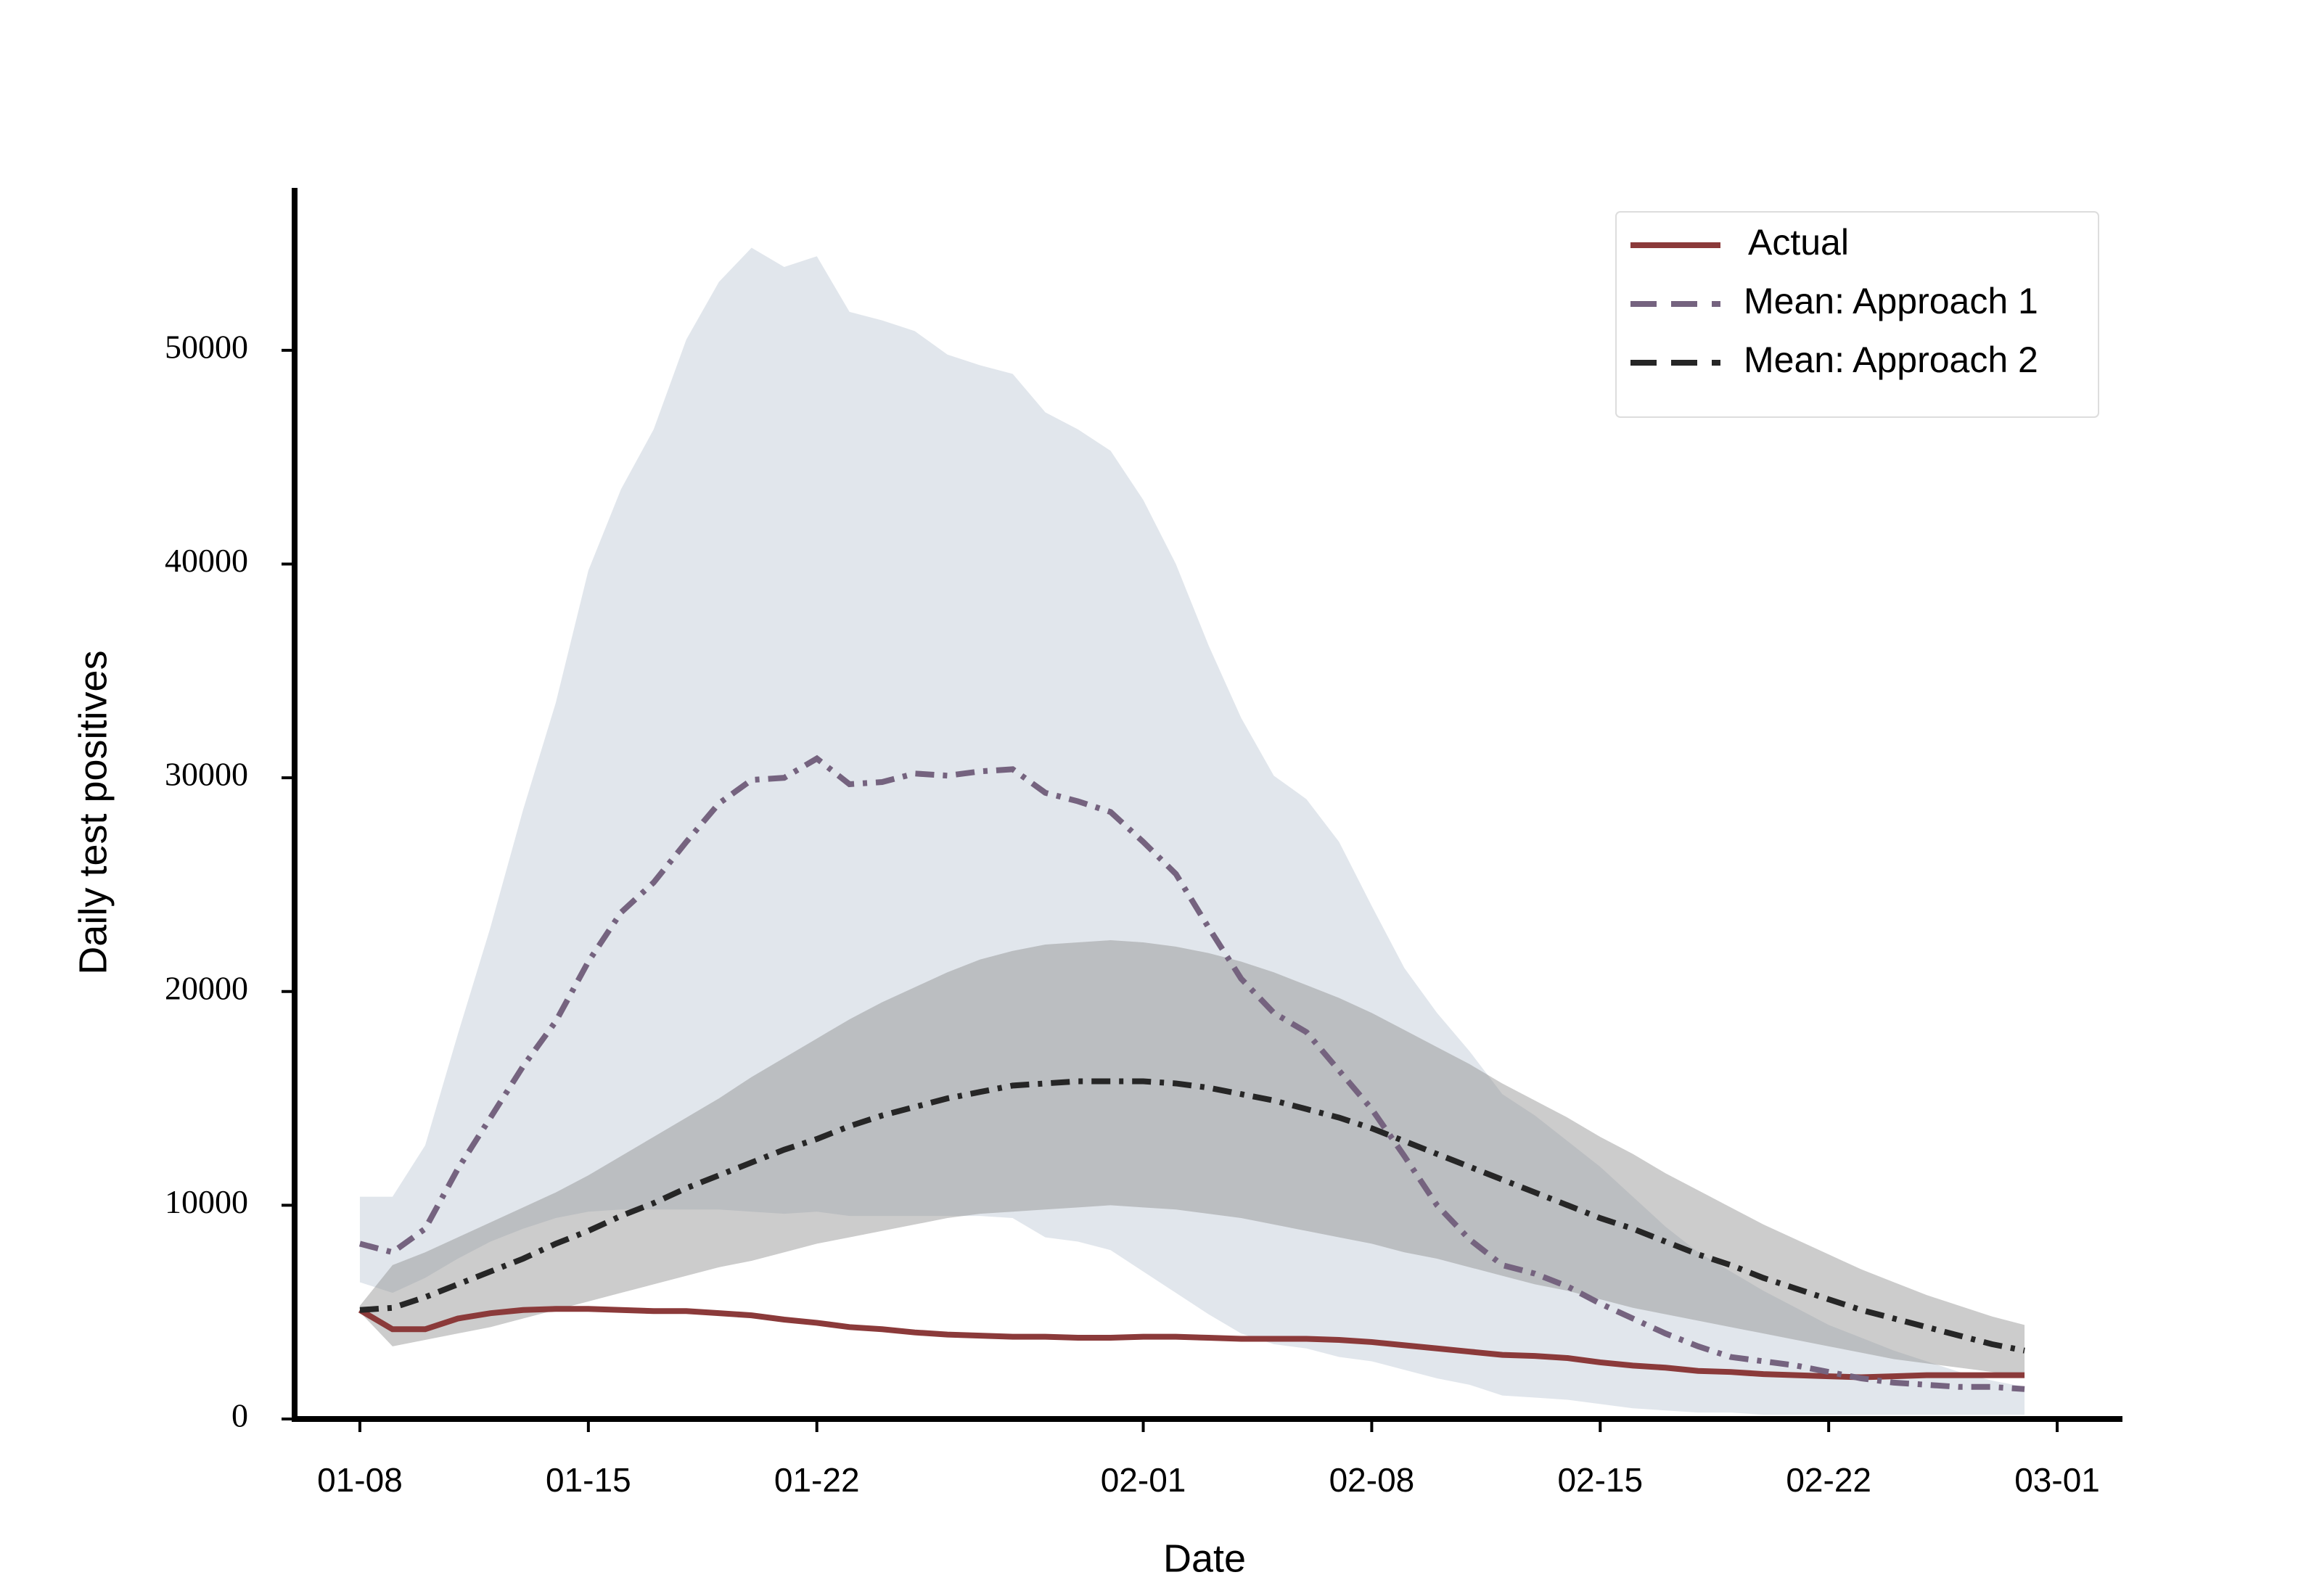  What do you see at coordinates (1828, 1480) in the screenshot?
I see `x-tick-label: 02-22` at bounding box center [1828, 1480].